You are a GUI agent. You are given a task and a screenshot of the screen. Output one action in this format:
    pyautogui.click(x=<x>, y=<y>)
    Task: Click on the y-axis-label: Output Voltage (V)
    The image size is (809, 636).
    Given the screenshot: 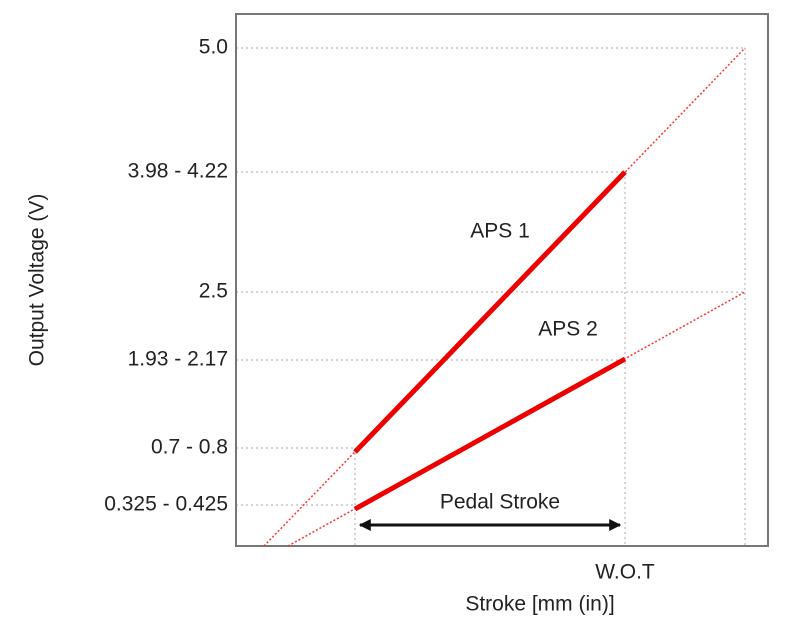 What is the action you would take?
    pyautogui.click(x=37, y=280)
    